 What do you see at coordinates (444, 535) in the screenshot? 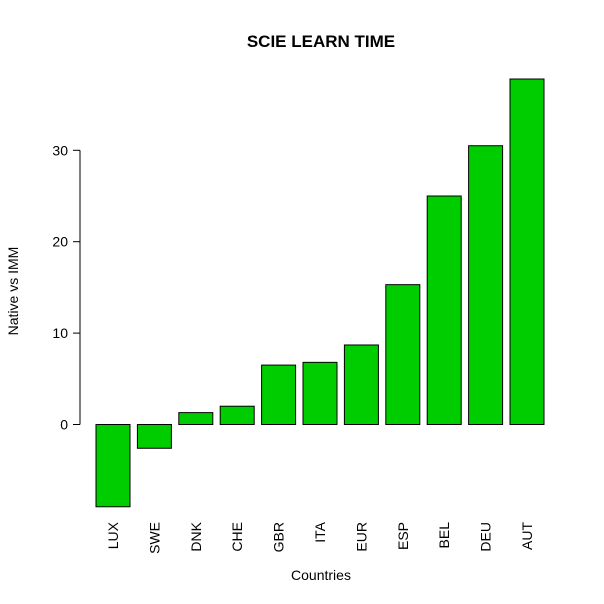
I see `x-tick-label-bel: BEL` at bounding box center [444, 535].